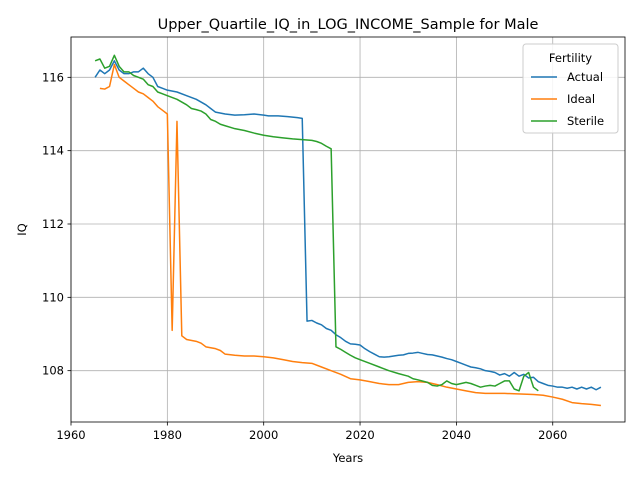  I want to click on y-tick-label: 114, so click(53, 151).